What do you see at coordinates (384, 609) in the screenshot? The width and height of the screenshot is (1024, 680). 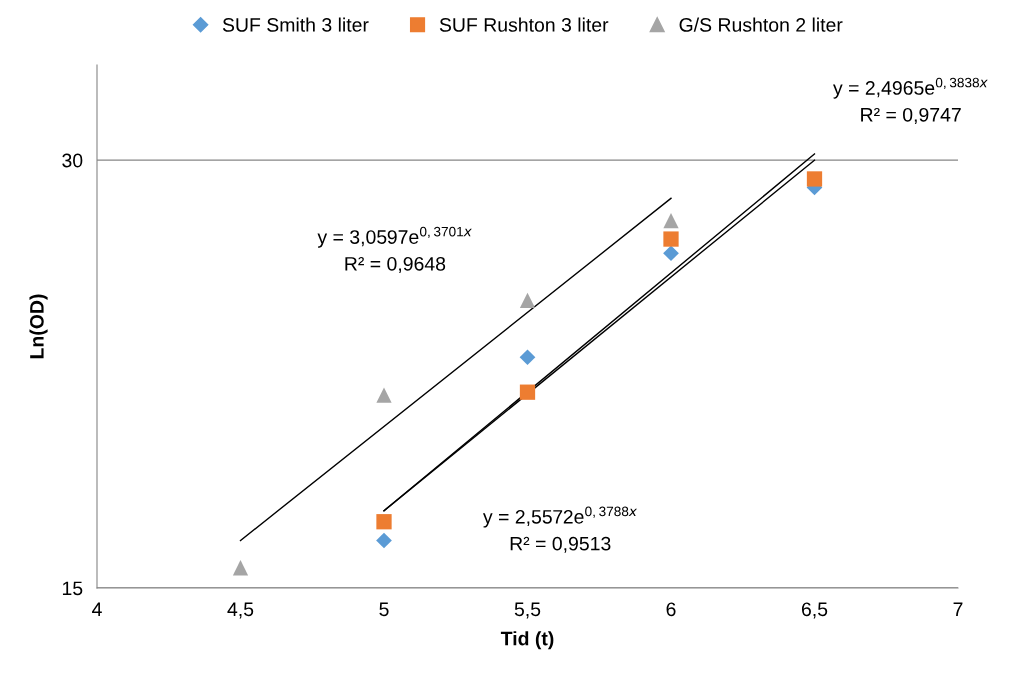 I see `x-tick-label: 5` at bounding box center [384, 609].